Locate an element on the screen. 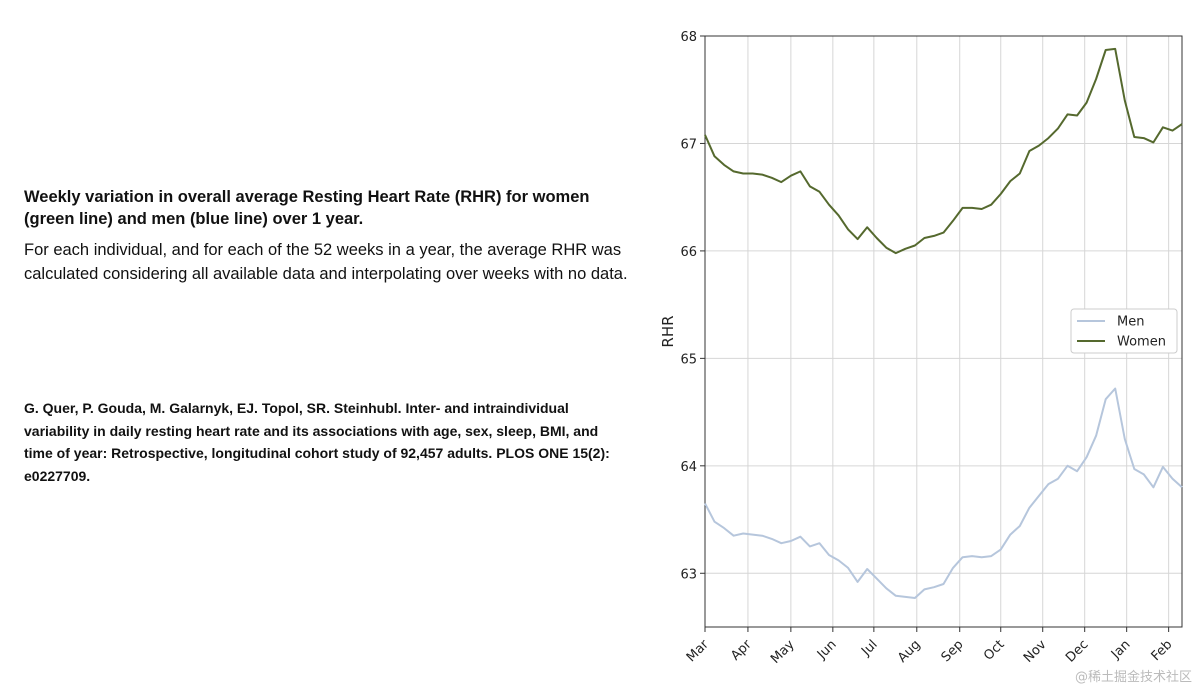  x-tick-label-feb: Feb is located at coordinates (1162, 650).